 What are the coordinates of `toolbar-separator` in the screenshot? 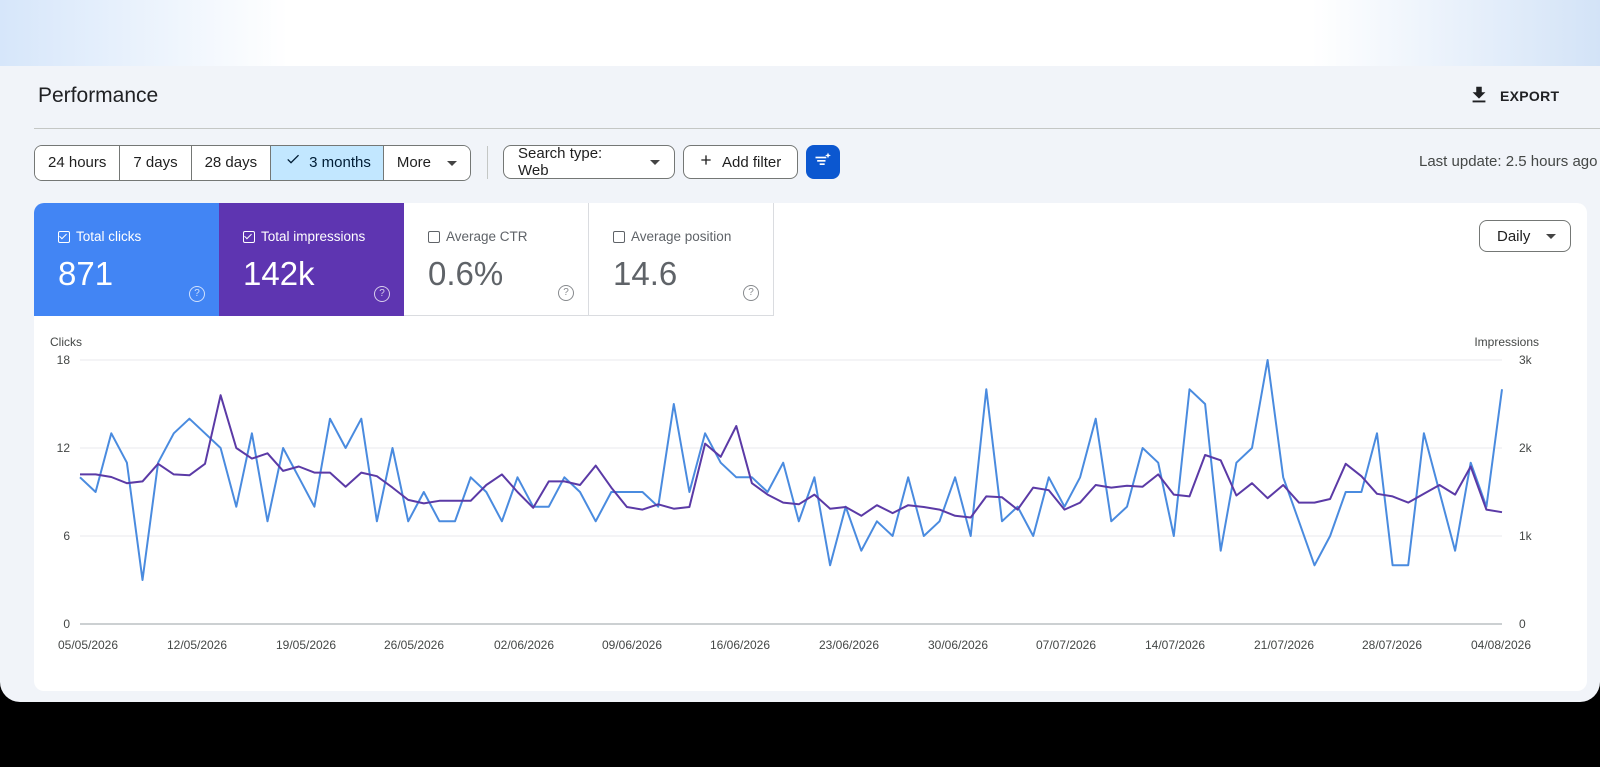 It's located at (487, 162).